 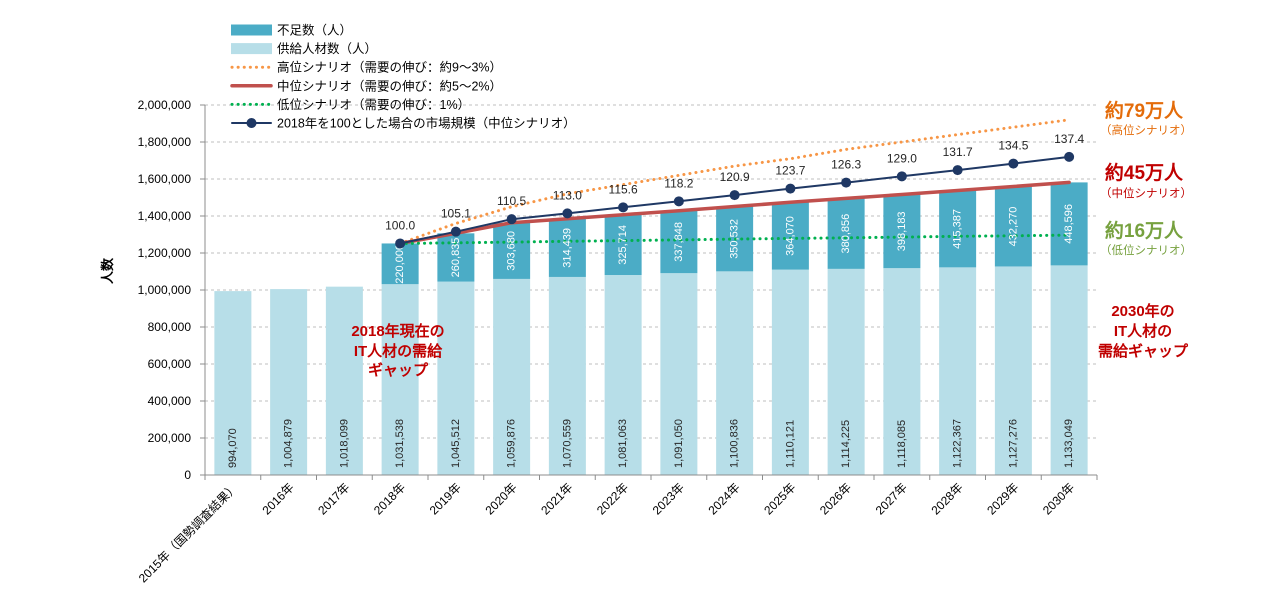 What do you see at coordinates (277, 498) in the screenshot?
I see `x-tick-label: 2016年` at bounding box center [277, 498].